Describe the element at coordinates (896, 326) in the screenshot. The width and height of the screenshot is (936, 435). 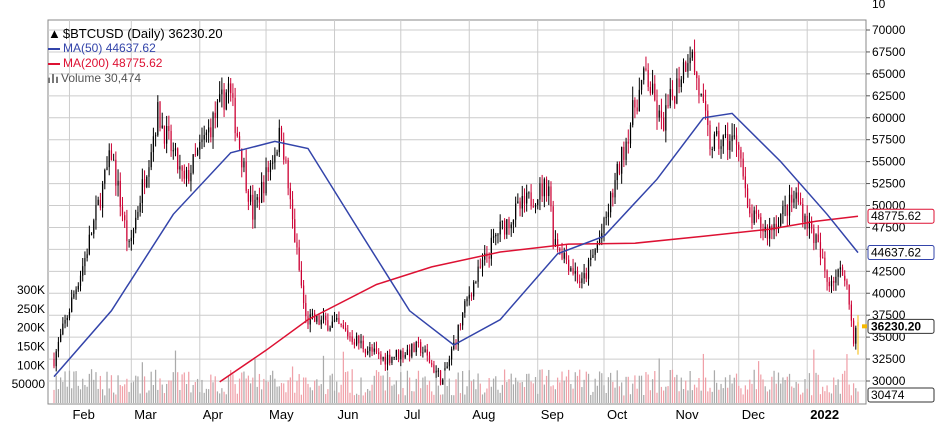
I see `svg-text: 36230.20` at that location.